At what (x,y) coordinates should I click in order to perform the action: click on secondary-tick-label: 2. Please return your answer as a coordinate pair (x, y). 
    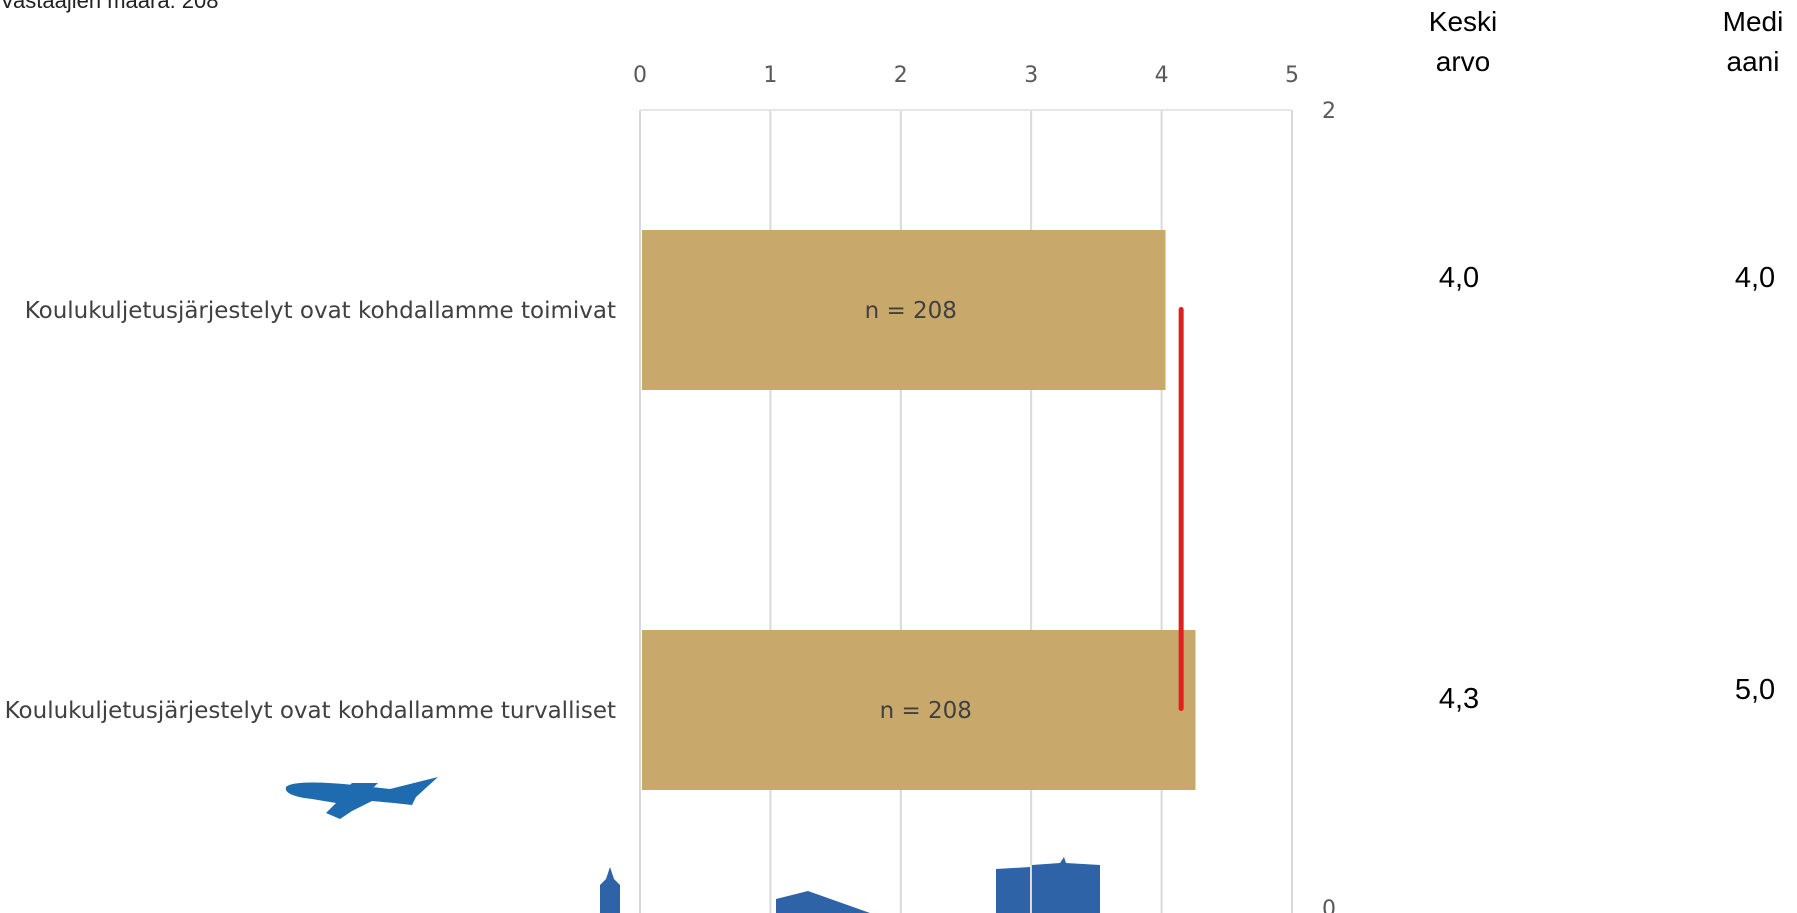
    Looking at the image, I should click on (1329, 111).